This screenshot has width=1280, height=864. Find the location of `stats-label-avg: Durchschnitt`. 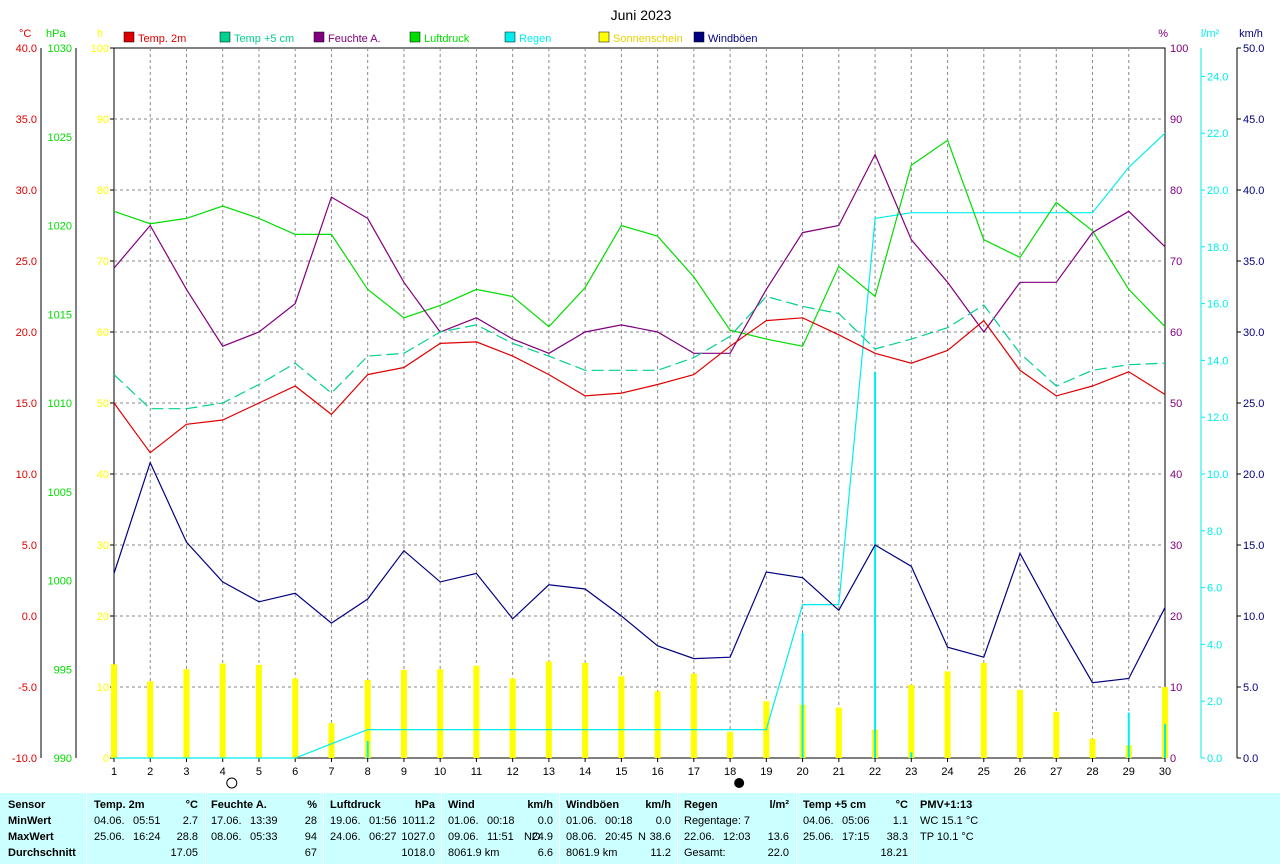

stats-label-avg: Durchschnitt is located at coordinates (42, 853).